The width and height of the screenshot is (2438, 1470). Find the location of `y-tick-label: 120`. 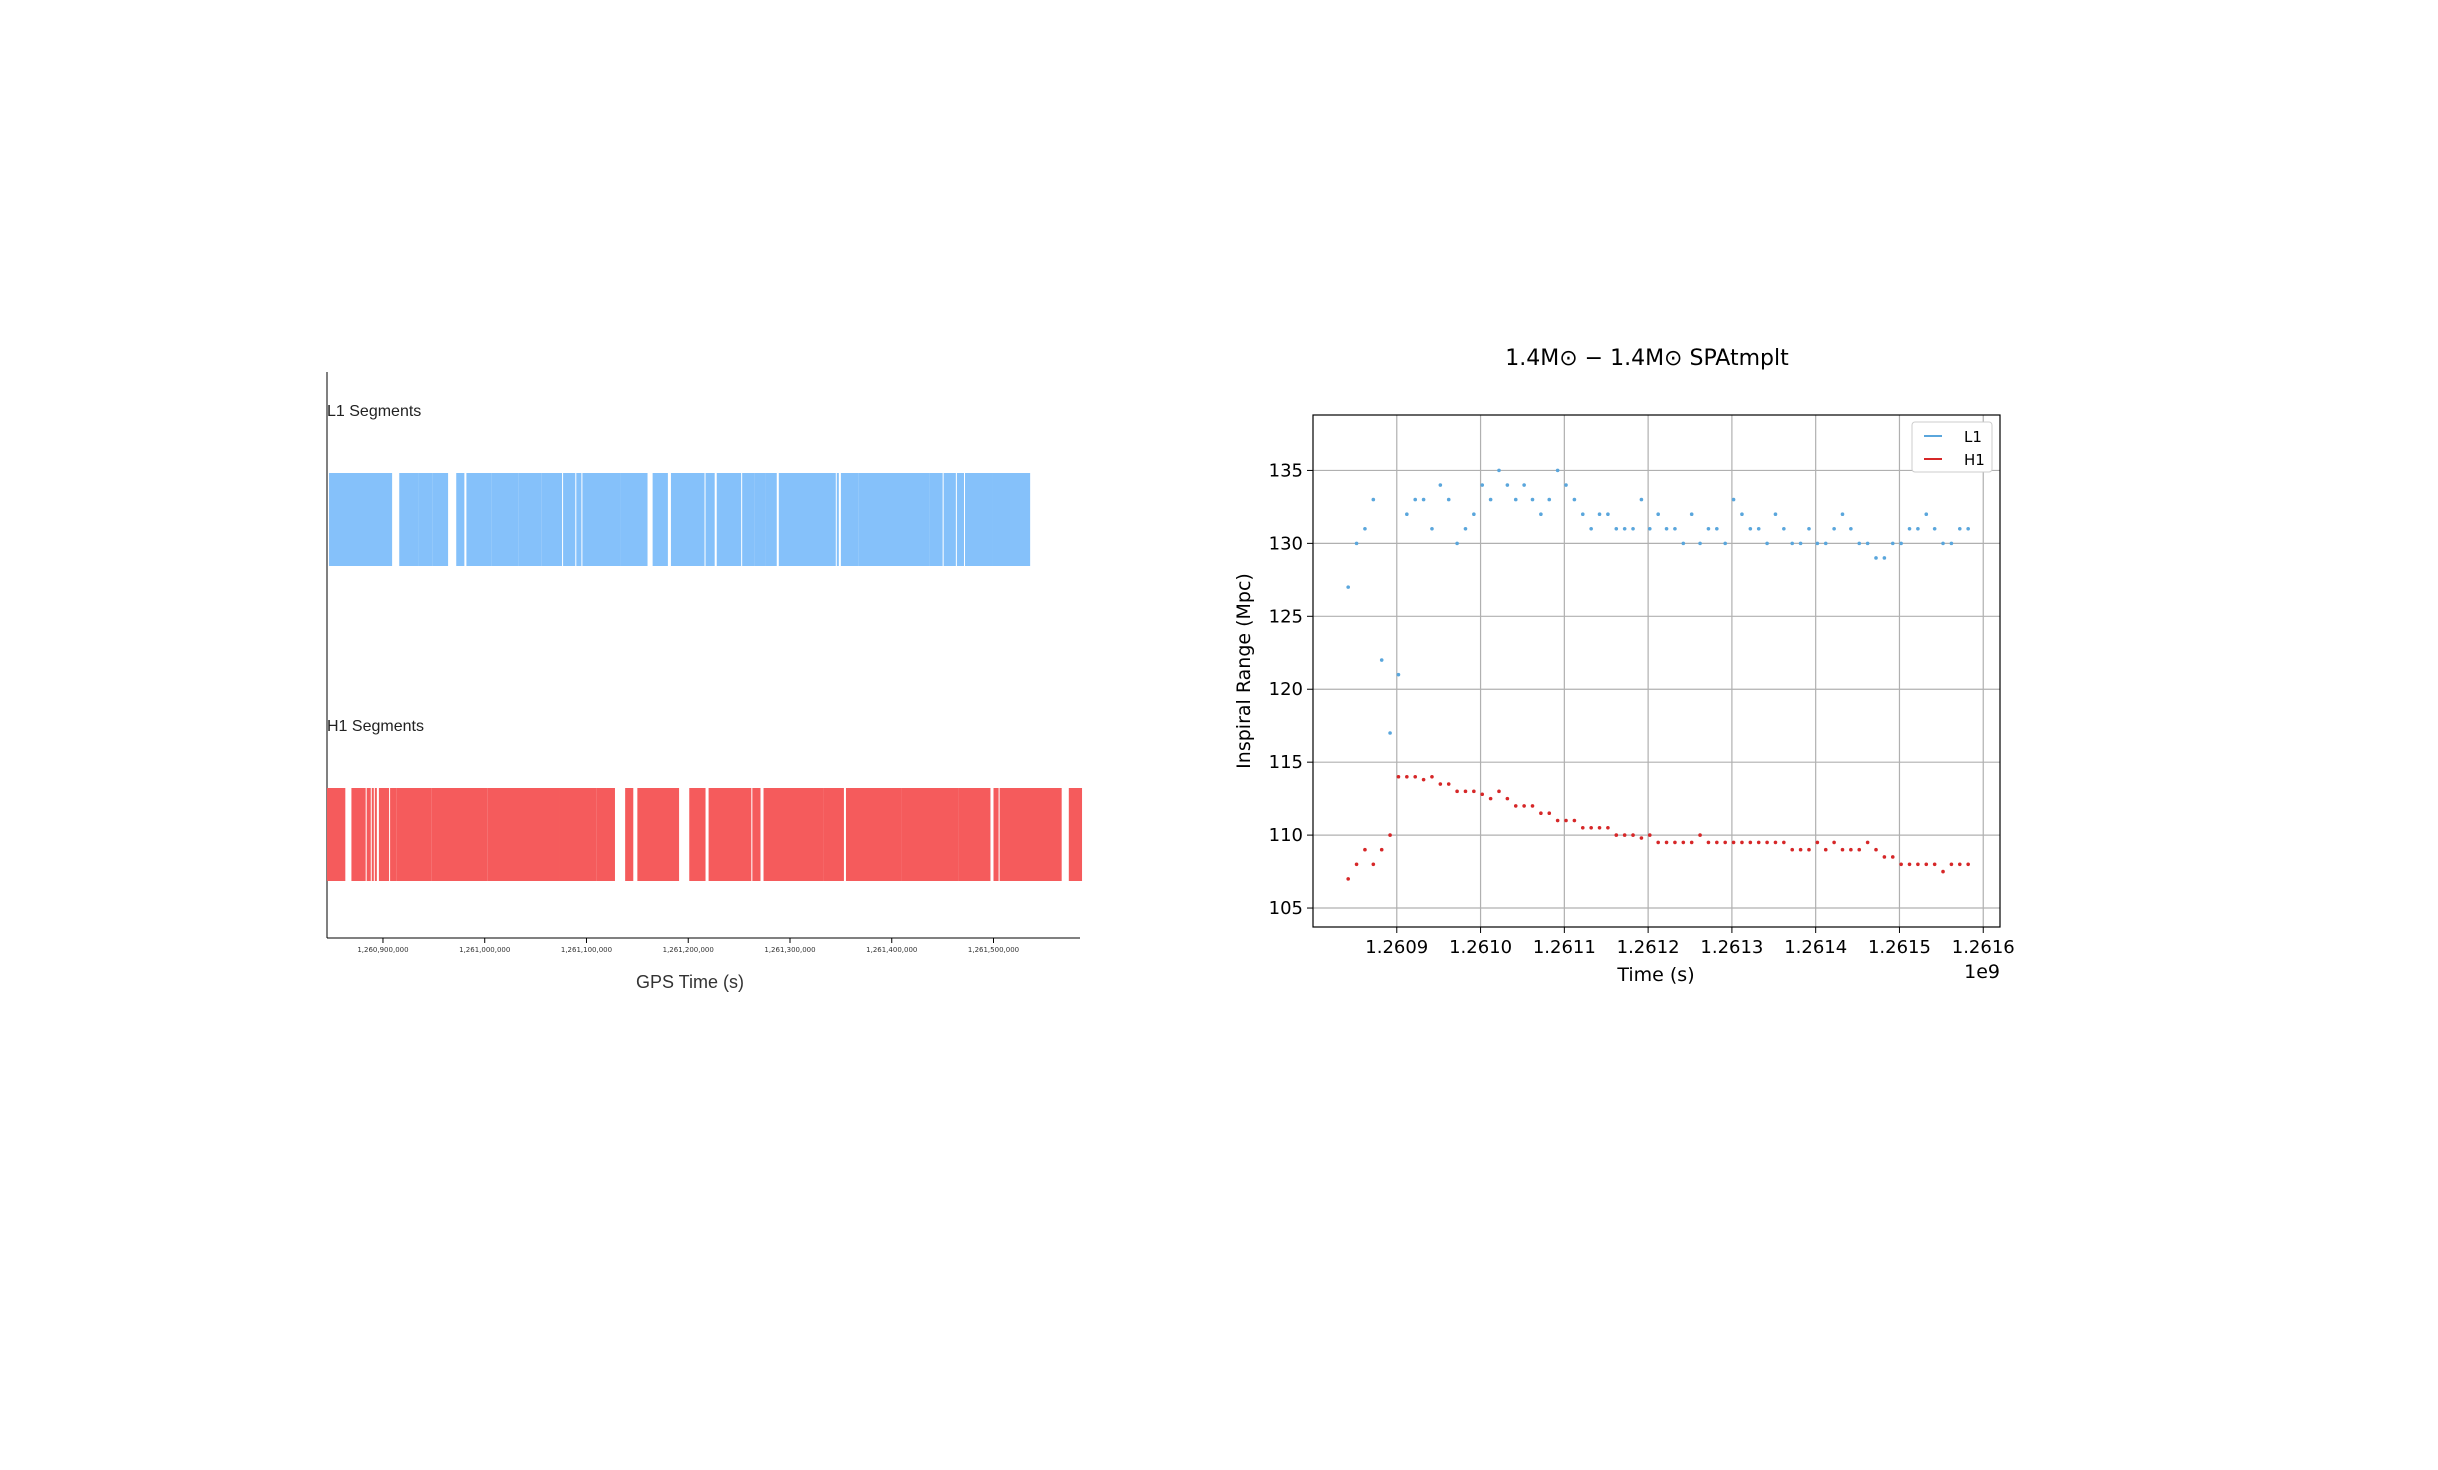

y-tick-label: 120 is located at coordinates (1286, 689).